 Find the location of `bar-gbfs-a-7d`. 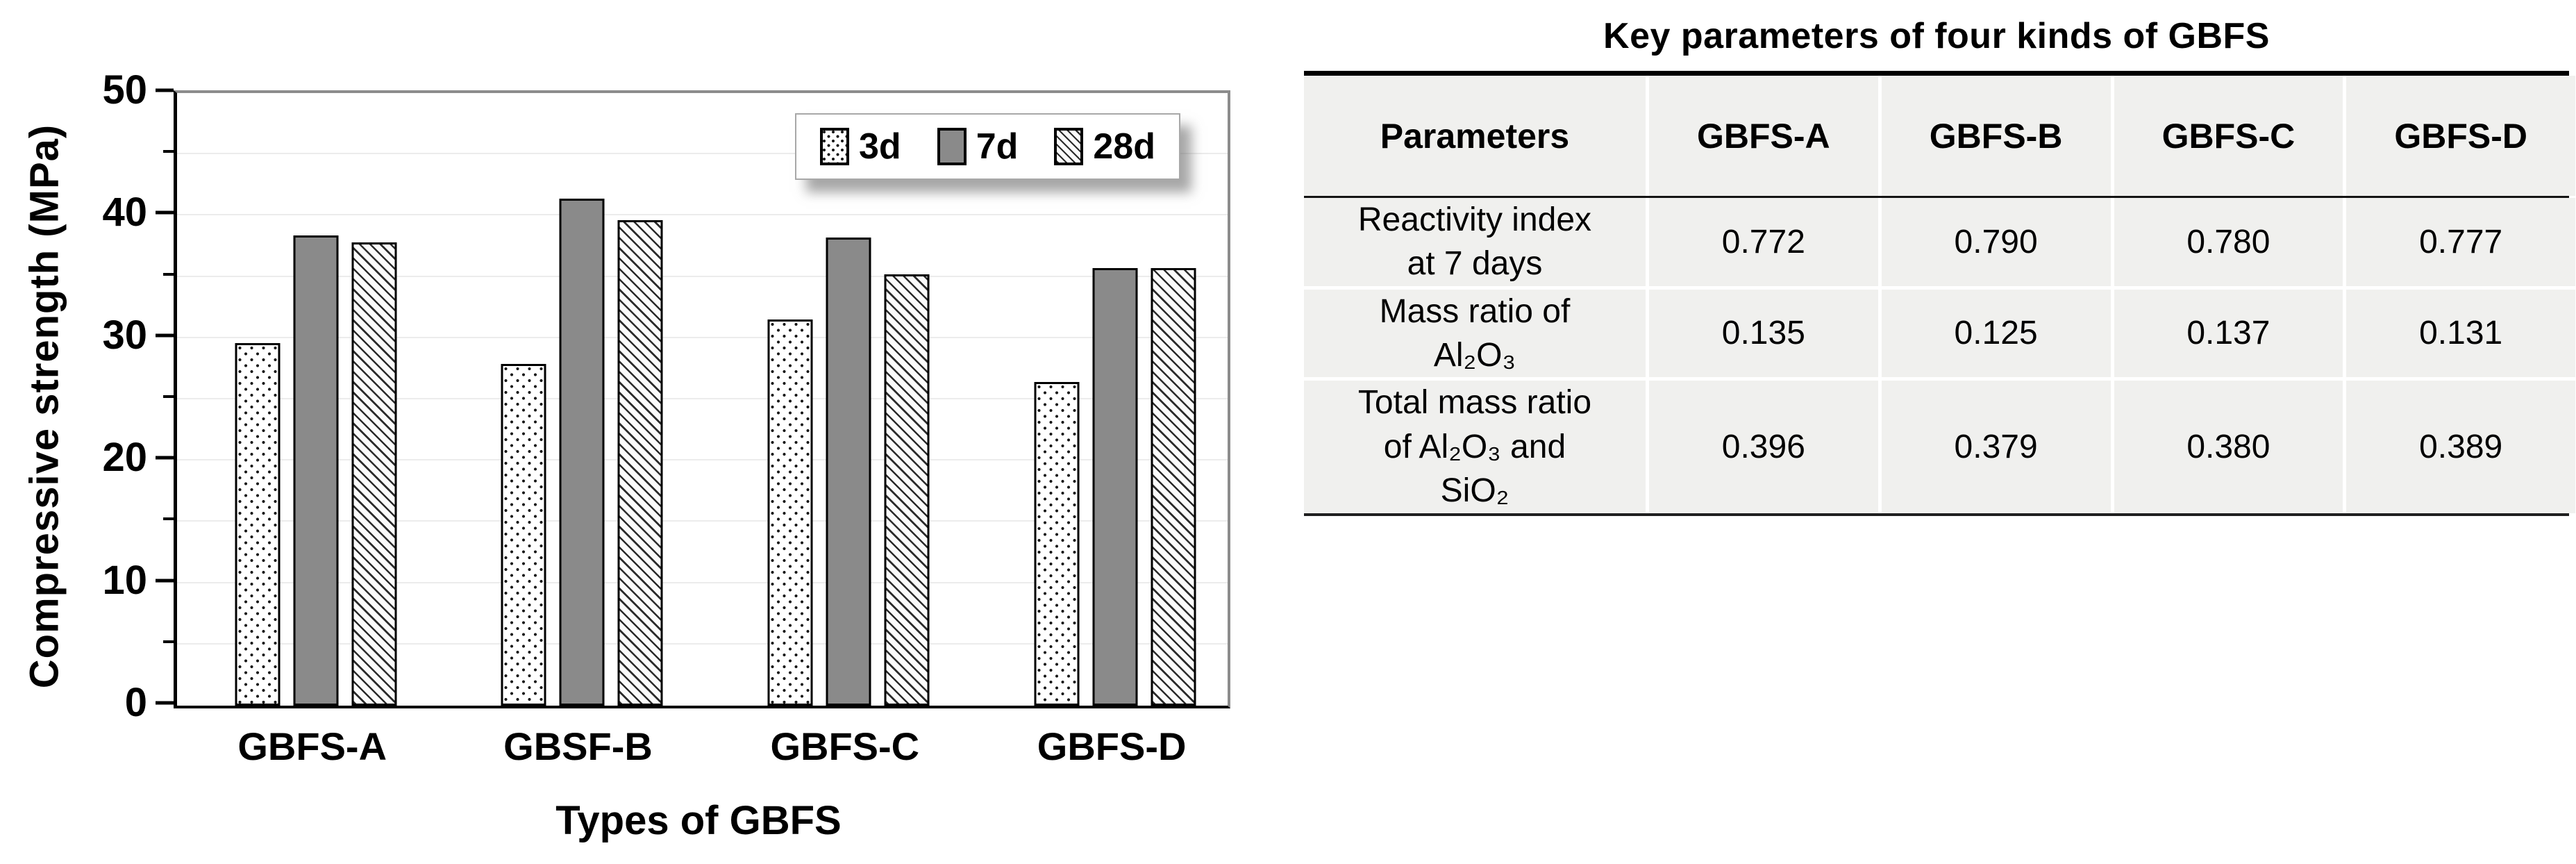

bar-gbfs-a-7d is located at coordinates (316, 471).